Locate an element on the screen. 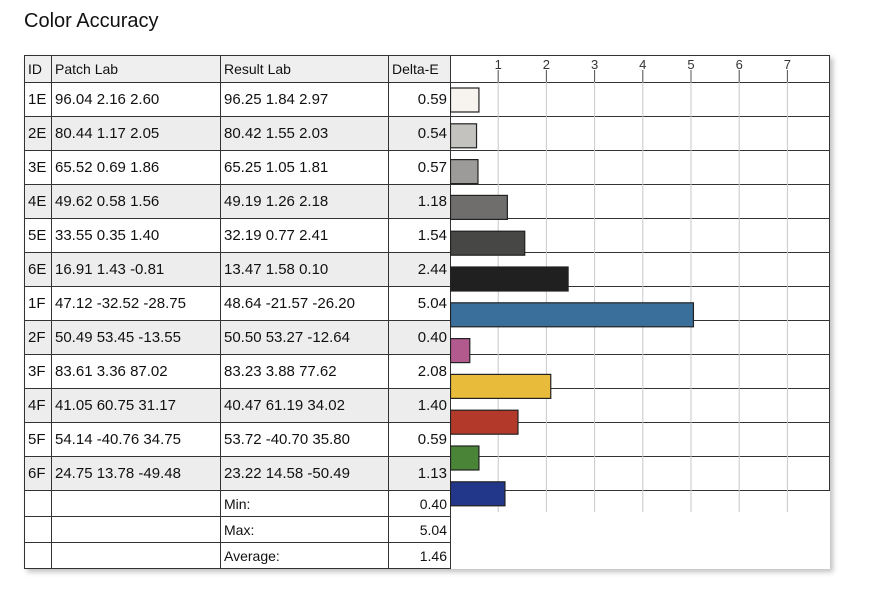 The height and width of the screenshot is (616, 870). delta-e-value: 1.18 is located at coordinates (419, 201).